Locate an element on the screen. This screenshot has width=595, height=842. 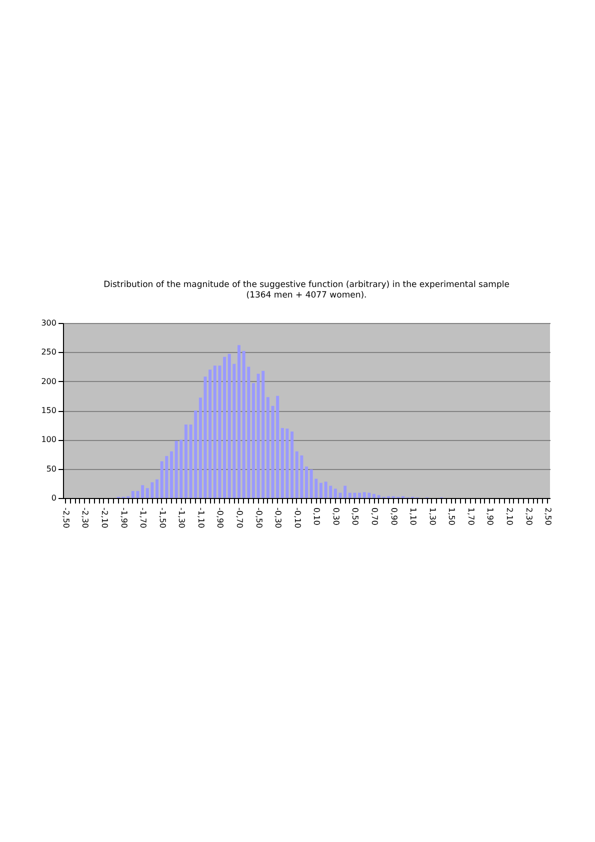
x-tick-label: -1,10 is located at coordinates (201, 518).